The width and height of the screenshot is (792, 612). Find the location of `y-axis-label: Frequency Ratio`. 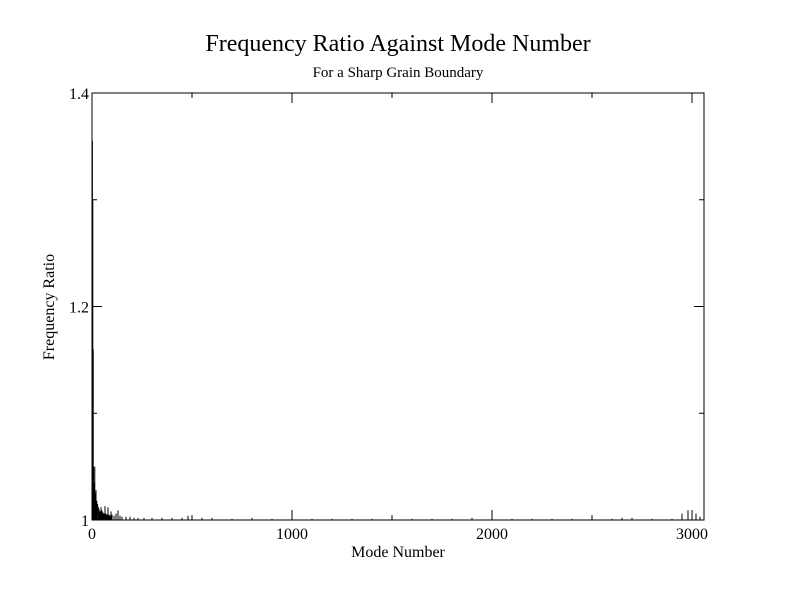

y-axis-label: Frequency Ratio is located at coordinates (49, 307).